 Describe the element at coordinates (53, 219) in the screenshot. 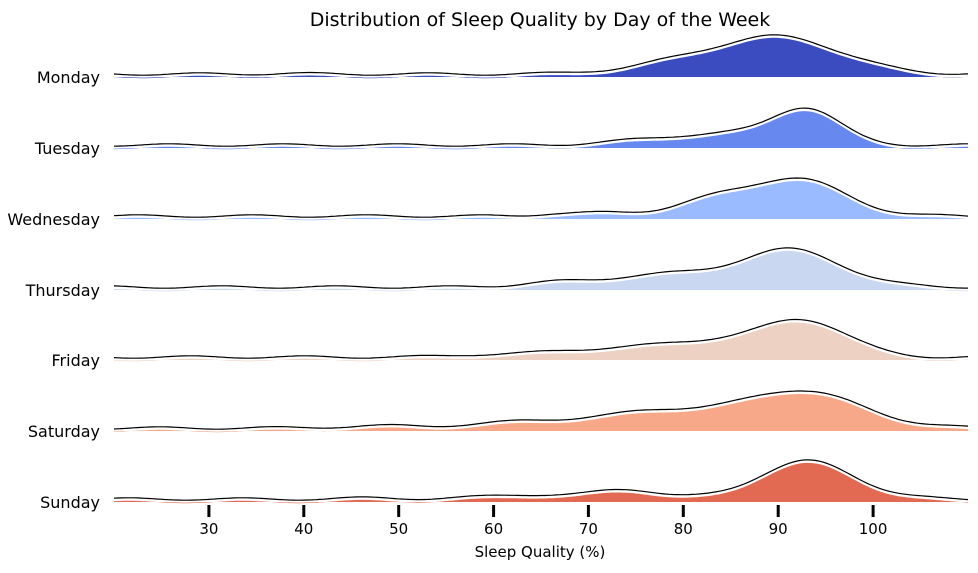

I see `day-label-wednesday: Wednesday` at that location.